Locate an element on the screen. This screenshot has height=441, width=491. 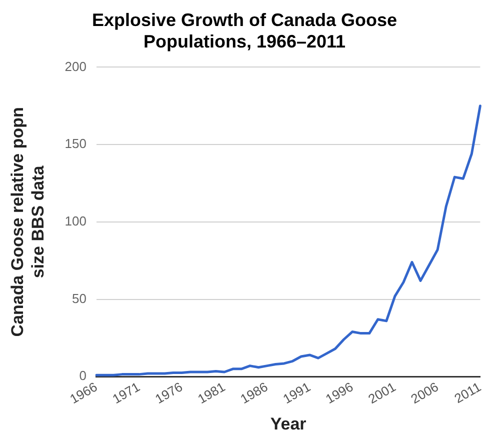
y-axis-title: Canada Goose relative popn size BBS data is located at coordinates (28, 222).